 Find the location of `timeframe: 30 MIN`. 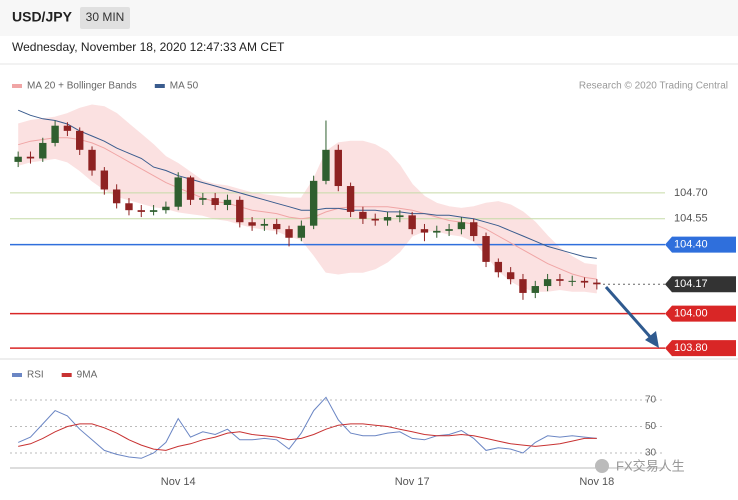

timeframe: 30 MIN is located at coordinates (105, 17).